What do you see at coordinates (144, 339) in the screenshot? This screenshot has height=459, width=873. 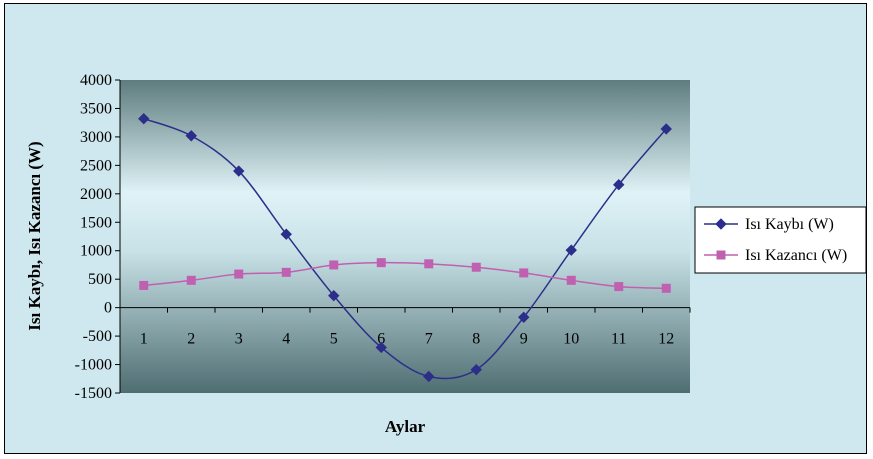 I see `x-tick-label: 1` at bounding box center [144, 339].